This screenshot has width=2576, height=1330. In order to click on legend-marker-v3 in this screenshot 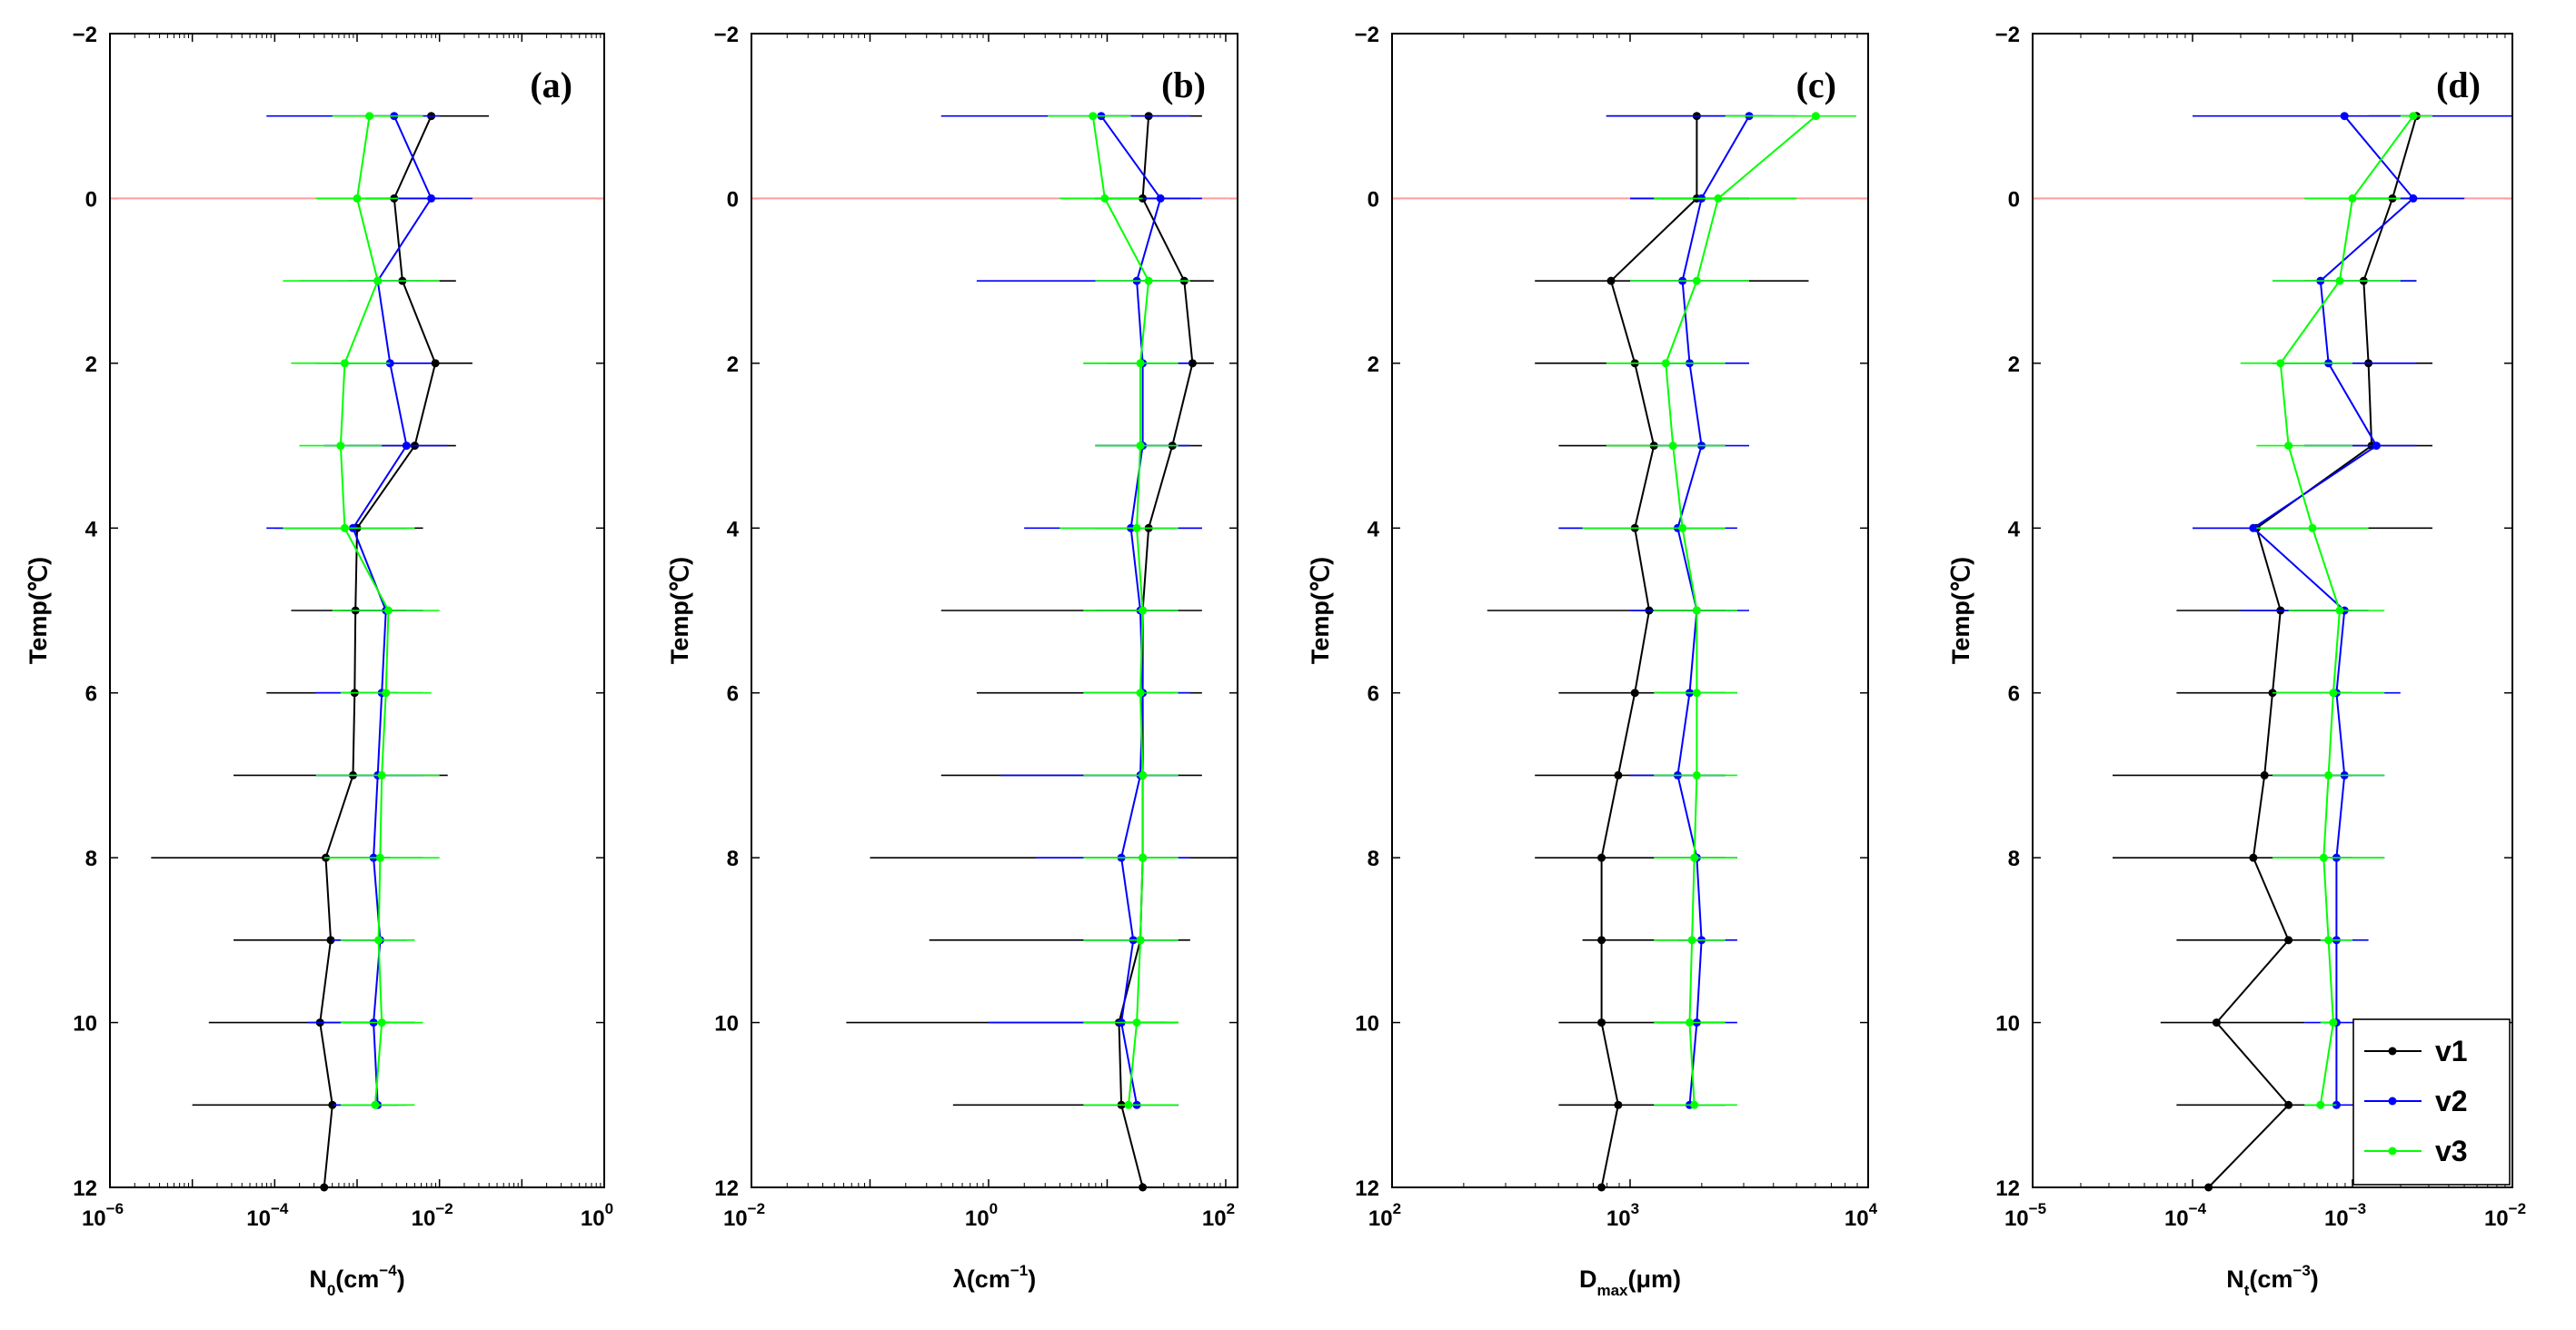, I will do `click(2392, 1151)`.